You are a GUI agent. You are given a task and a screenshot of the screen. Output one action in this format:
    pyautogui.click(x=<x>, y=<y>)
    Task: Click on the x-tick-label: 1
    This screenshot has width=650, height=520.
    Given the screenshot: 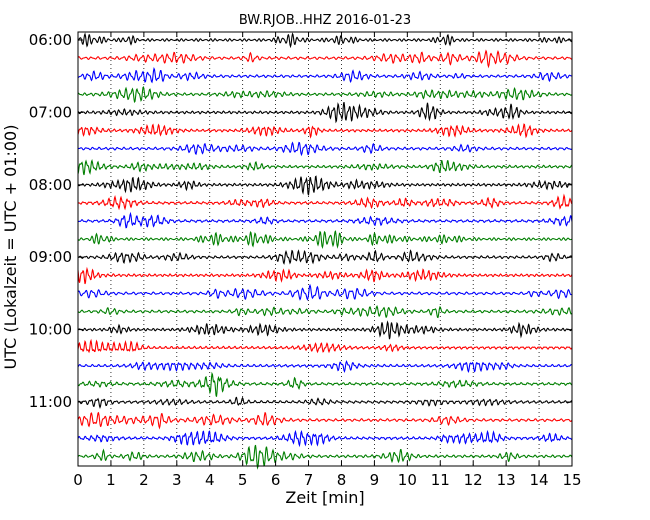 What is the action you would take?
    pyautogui.click(x=111, y=480)
    